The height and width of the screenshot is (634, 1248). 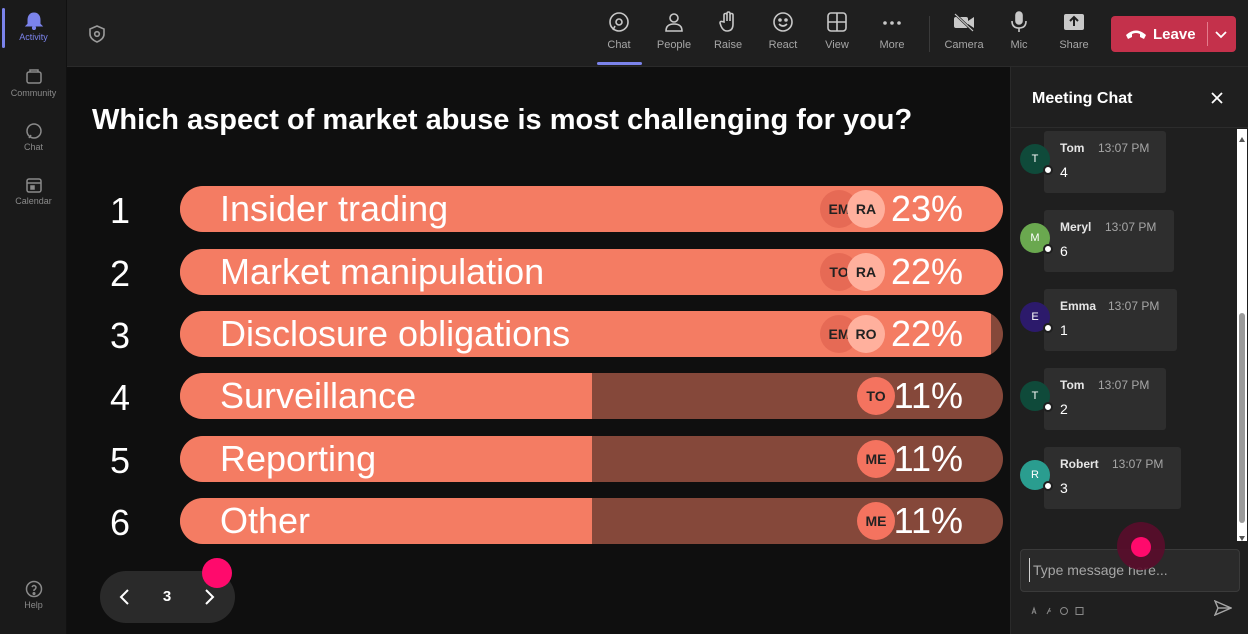 I want to click on toolbar-label: Share, so click(x=1074, y=45).